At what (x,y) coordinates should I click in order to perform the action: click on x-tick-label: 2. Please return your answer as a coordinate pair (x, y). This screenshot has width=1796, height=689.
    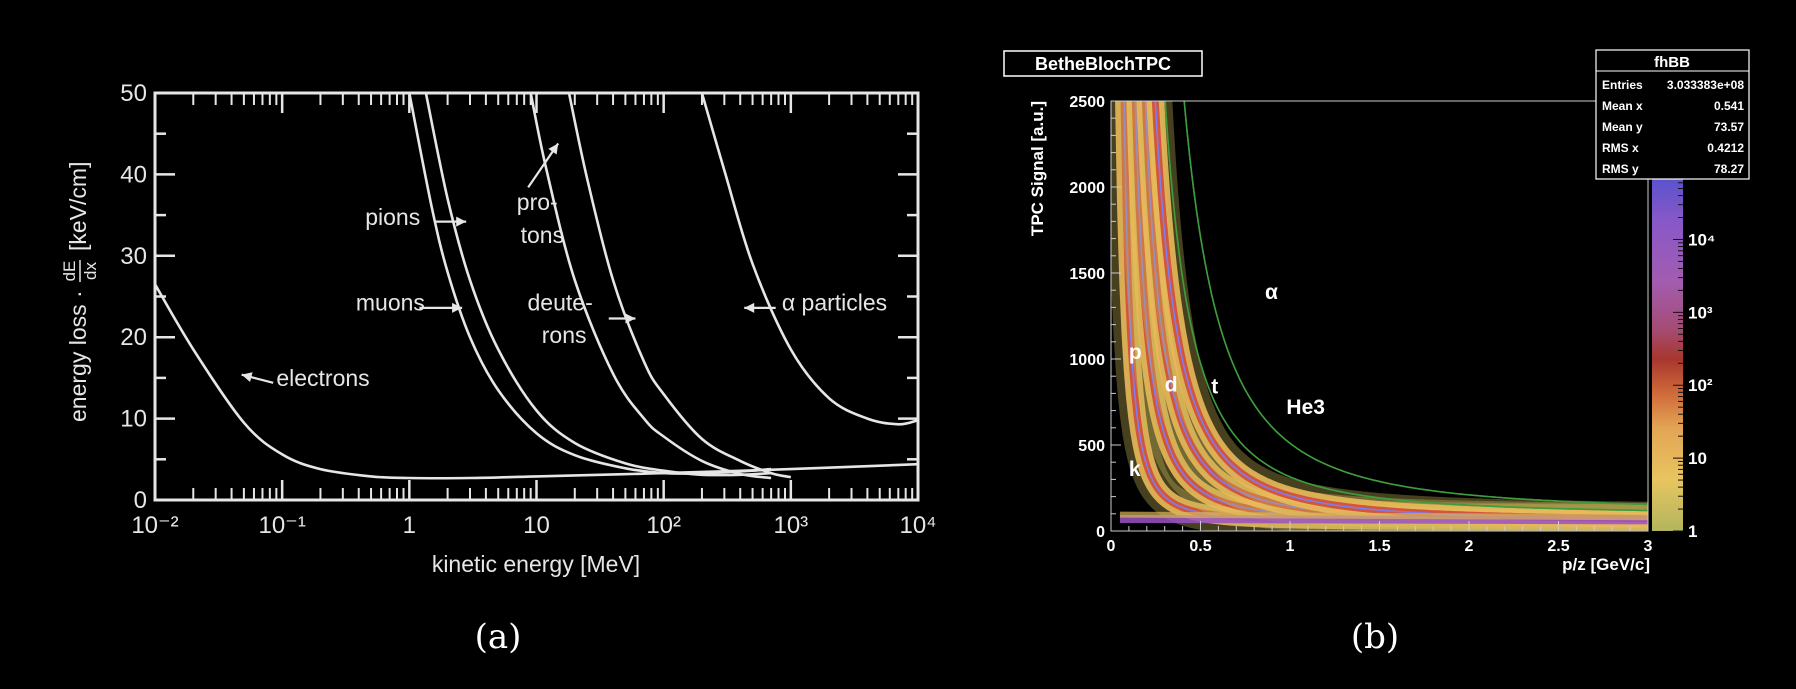
    Looking at the image, I should click on (1469, 546).